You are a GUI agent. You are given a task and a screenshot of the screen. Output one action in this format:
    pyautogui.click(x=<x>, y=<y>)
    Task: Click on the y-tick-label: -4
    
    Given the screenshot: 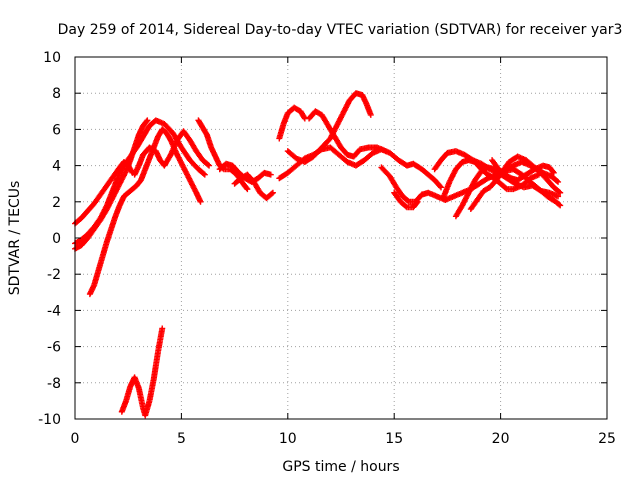 What is the action you would take?
    pyautogui.click(x=54, y=311)
    